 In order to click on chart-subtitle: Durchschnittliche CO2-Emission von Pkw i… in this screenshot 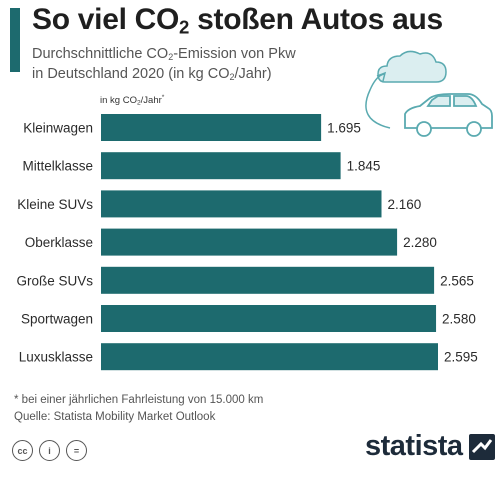, I will do `click(164, 64)`.